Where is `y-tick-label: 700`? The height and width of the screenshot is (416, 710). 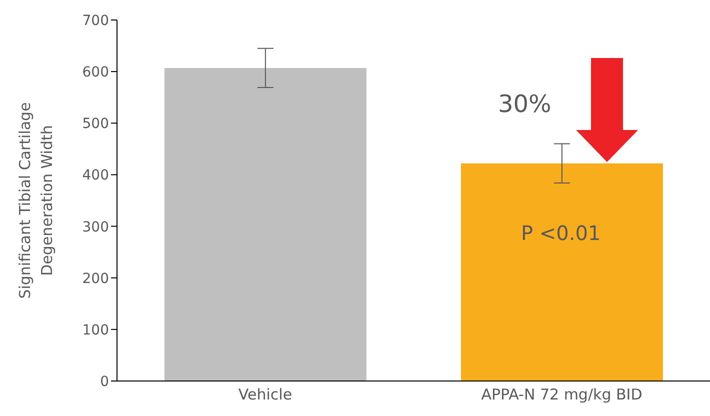 y-tick-label: 700 is located at coordinates (95, 20).